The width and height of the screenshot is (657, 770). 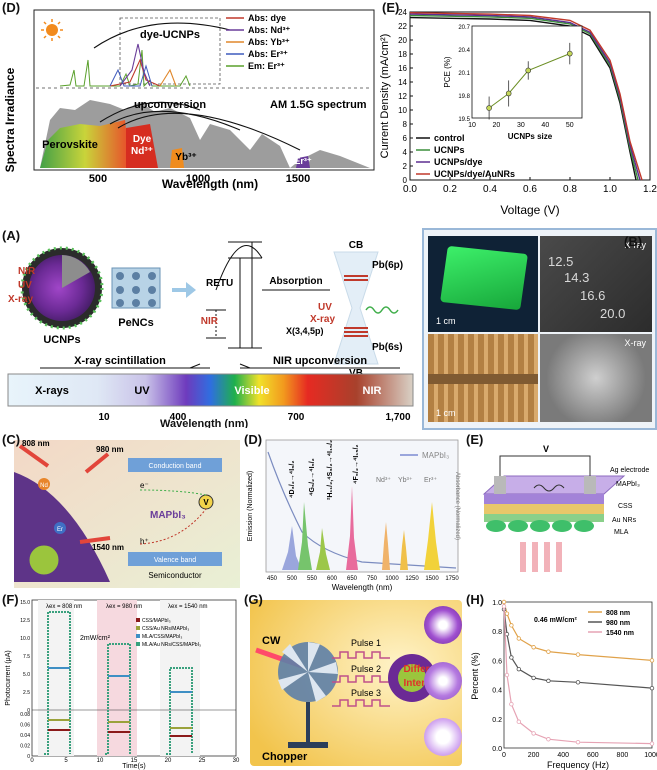 What do you see at coordinates (61, 340) in the screenshot?
I see `ucnps-label: UCNPs` at bounding box center [61, 340].